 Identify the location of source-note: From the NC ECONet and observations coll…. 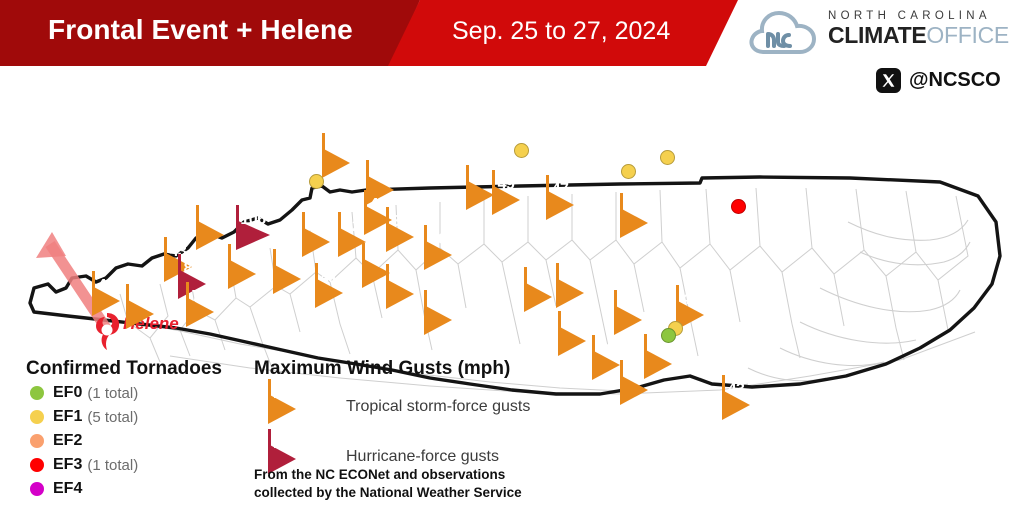
(388, 484).